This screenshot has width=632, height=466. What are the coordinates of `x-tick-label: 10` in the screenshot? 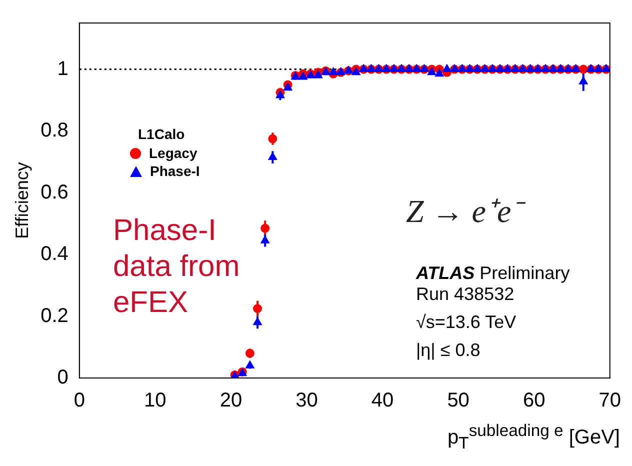 It's located at (155, 401).